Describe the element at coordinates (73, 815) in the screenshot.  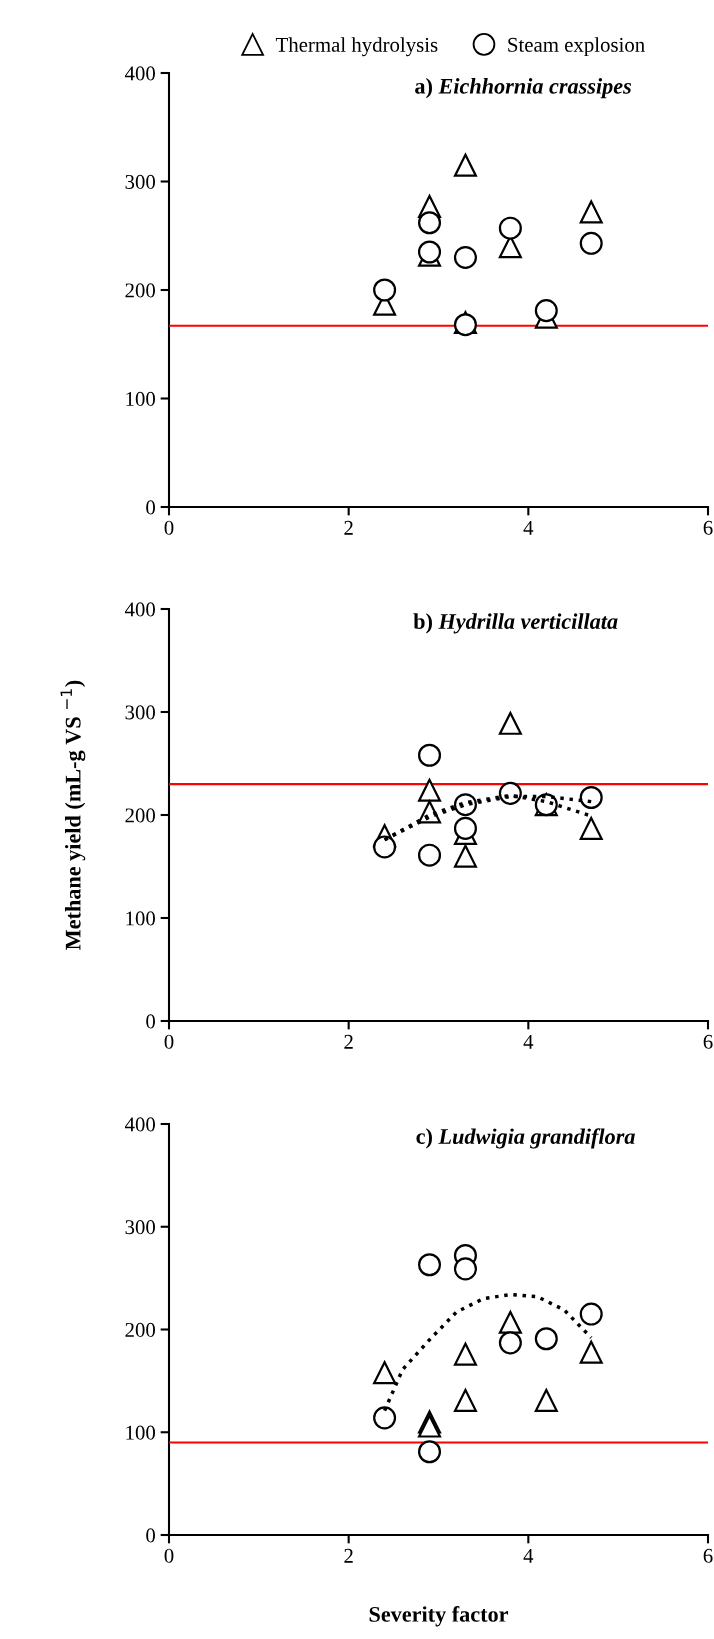
I see `y-axis-title: Methane yield (mL-g VS $^{−1}$)` at that location.